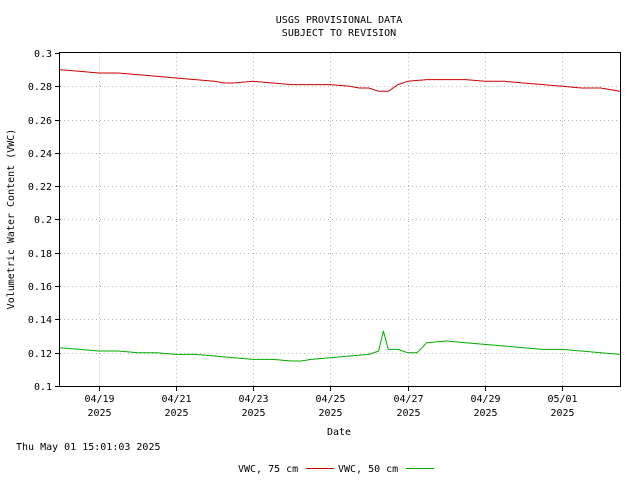  I want to click on y-tick-label: 0.14, so click(40, 320).